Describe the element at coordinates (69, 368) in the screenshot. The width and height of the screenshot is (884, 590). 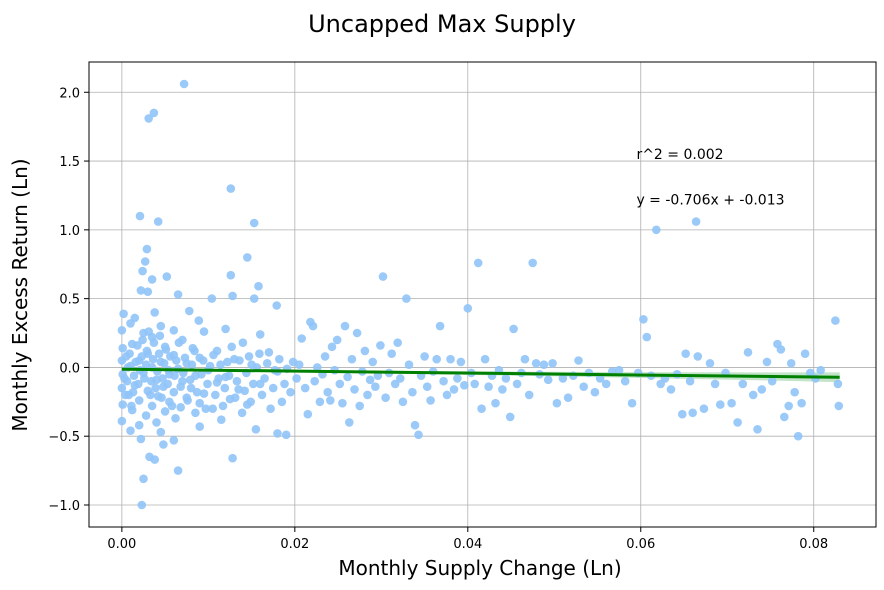
I see `y-tick-label-2: 0.0` at that location.